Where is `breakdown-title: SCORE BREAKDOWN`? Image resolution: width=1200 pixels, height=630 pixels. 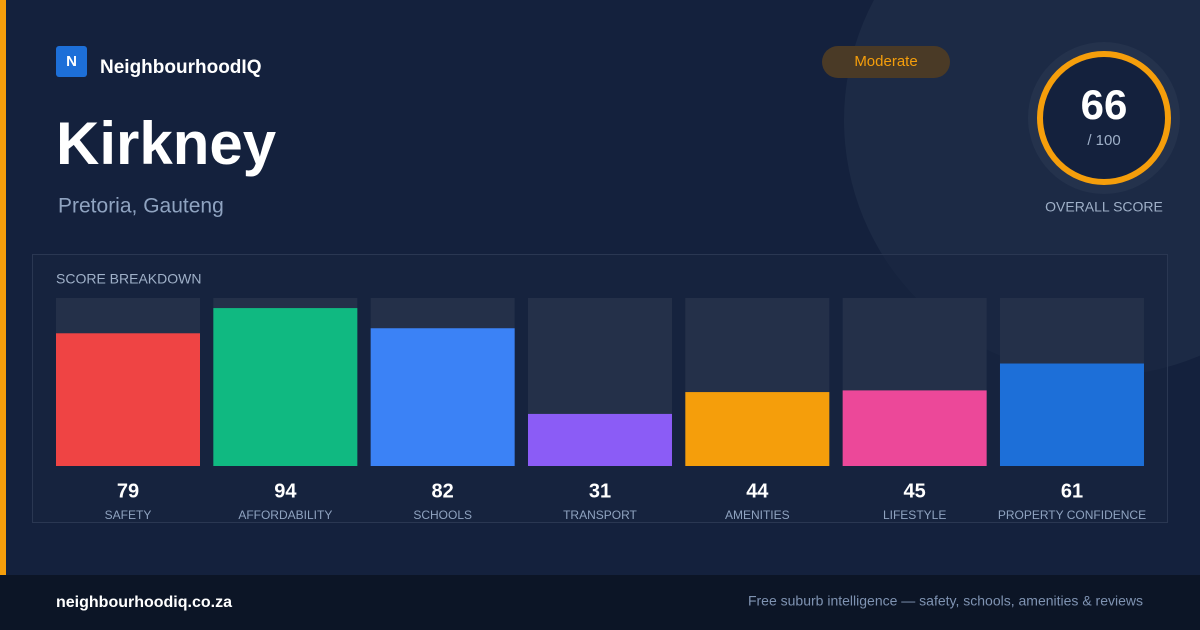
breakdown-title: SCORE BREAKDOWN is located at coordinates (128, 279).